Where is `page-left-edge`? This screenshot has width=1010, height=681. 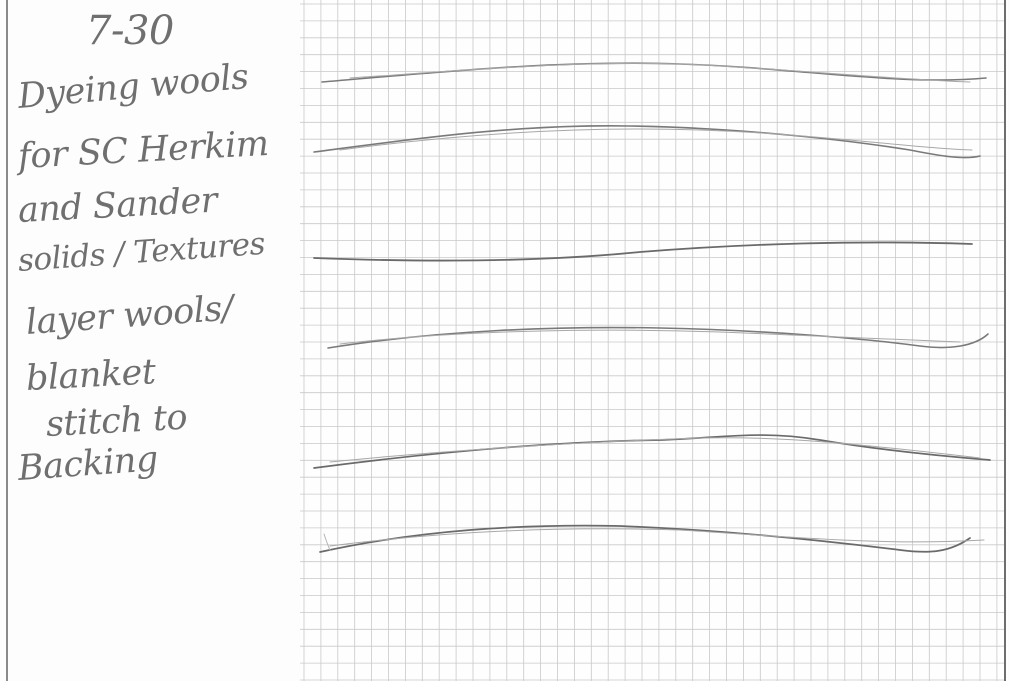
page-left-edge is located at coordinates (7, 340).